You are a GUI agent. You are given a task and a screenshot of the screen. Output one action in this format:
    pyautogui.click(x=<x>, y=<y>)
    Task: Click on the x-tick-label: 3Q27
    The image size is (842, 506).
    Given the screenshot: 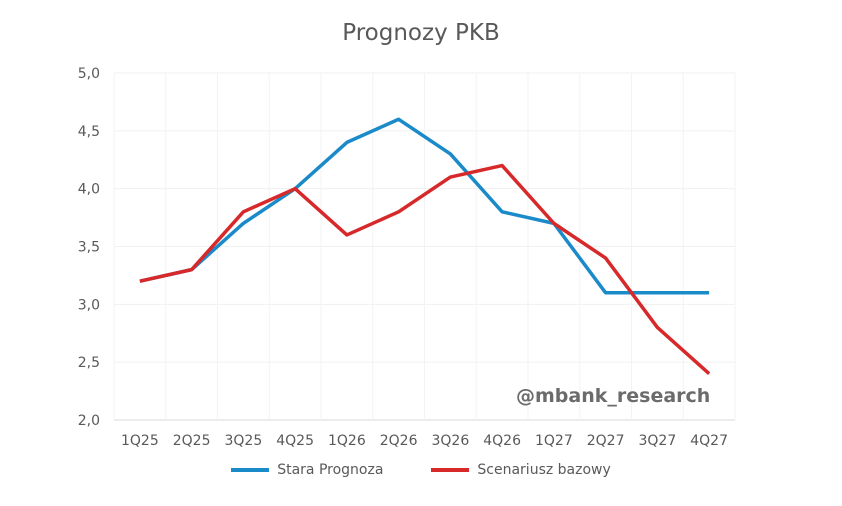 What is the action you would take?
    pyautogui.click(x=658, y=441)
    